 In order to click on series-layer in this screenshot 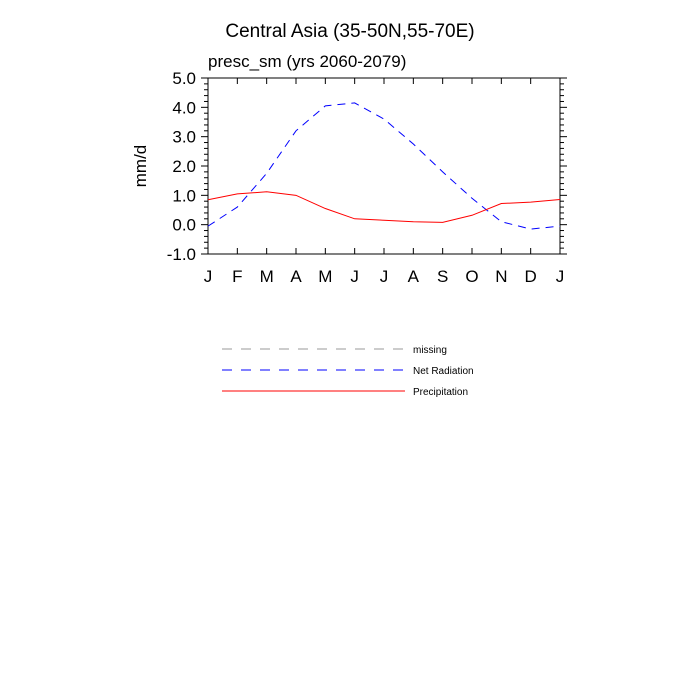, I will do `click(384, 166)`.